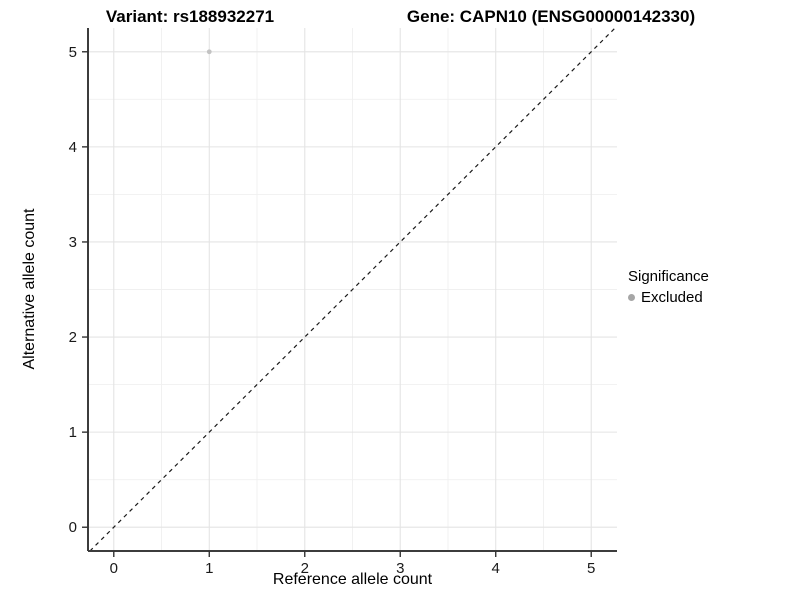 The width and height of the screenshot is (800, 600). Describe the element at coordinates (668, 287) in the screenshot. I see `legend: Significance Excluded` at that location.